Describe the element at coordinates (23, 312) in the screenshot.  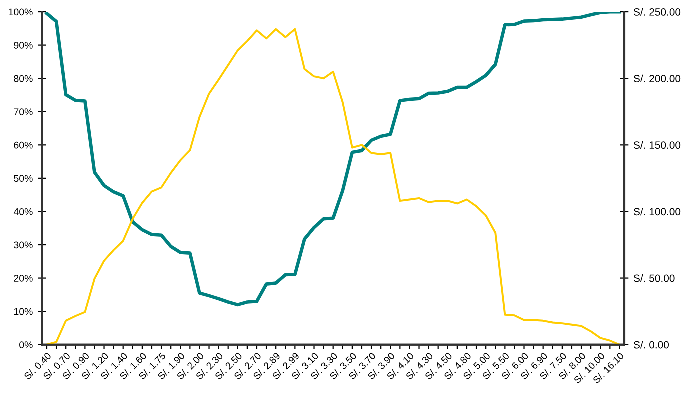
I see `y-tick-label: 10%` at that location.